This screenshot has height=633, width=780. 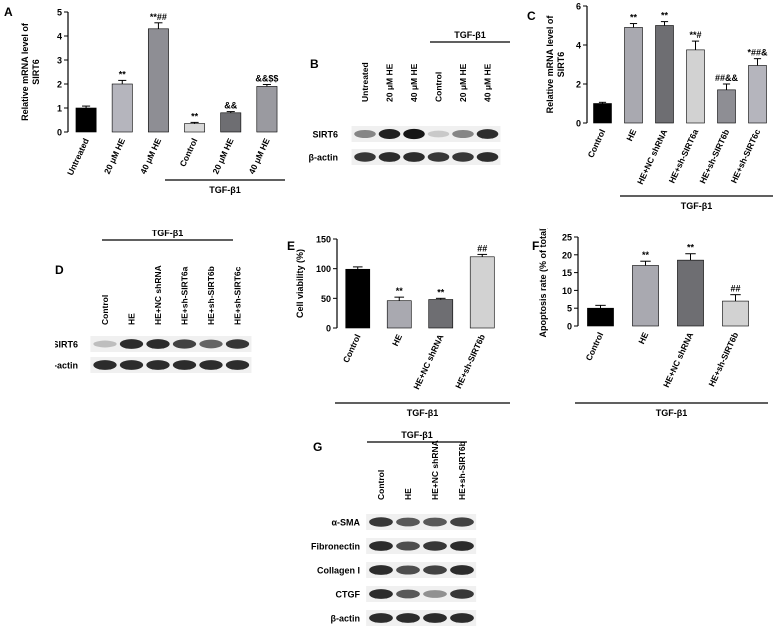 What do you see at coordinates (78, 157) in the screenshot?
I see `x-tick-label: Untreated` at bounding box center [78, 157].